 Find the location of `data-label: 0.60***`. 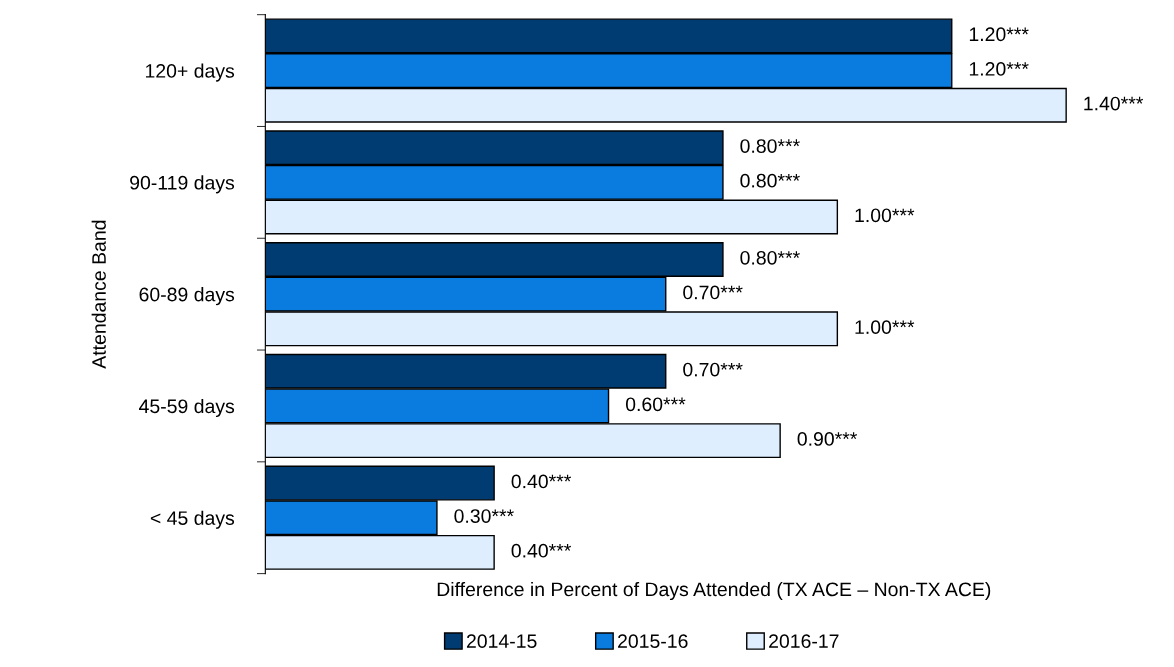

data-label: 0.60*** is located at coordinates (655, 404).